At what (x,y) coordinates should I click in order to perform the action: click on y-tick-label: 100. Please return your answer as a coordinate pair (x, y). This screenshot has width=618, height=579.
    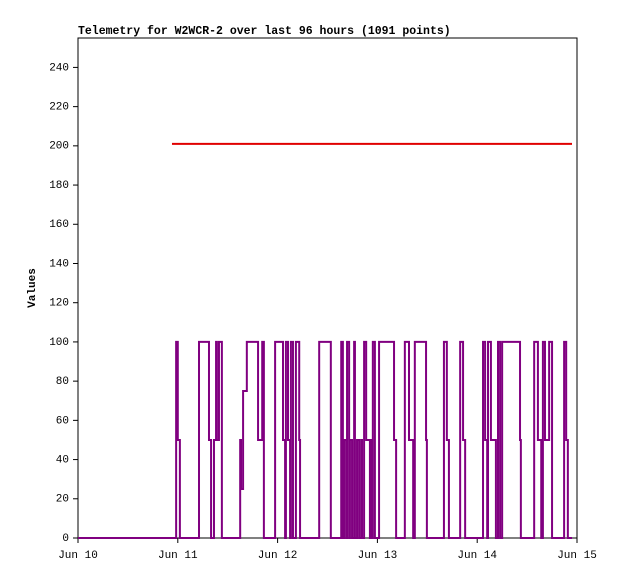
    Looking at the image, I should click on (59, 343).